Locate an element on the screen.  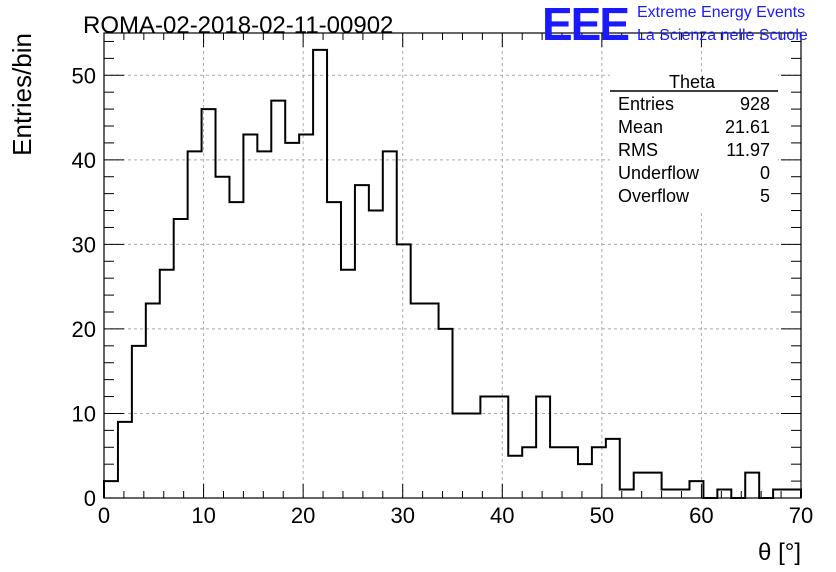
eee-logo-line1: Extreme Energy Events is located at coordinates (721, 12).